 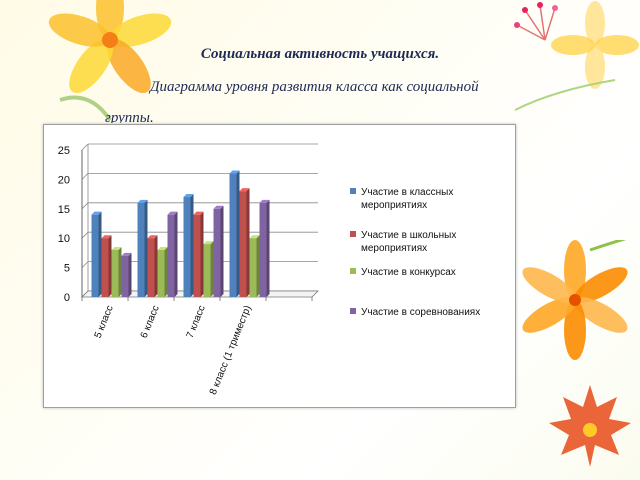 I want to click on orange-lily-decoration, so click(x=575, y=300).